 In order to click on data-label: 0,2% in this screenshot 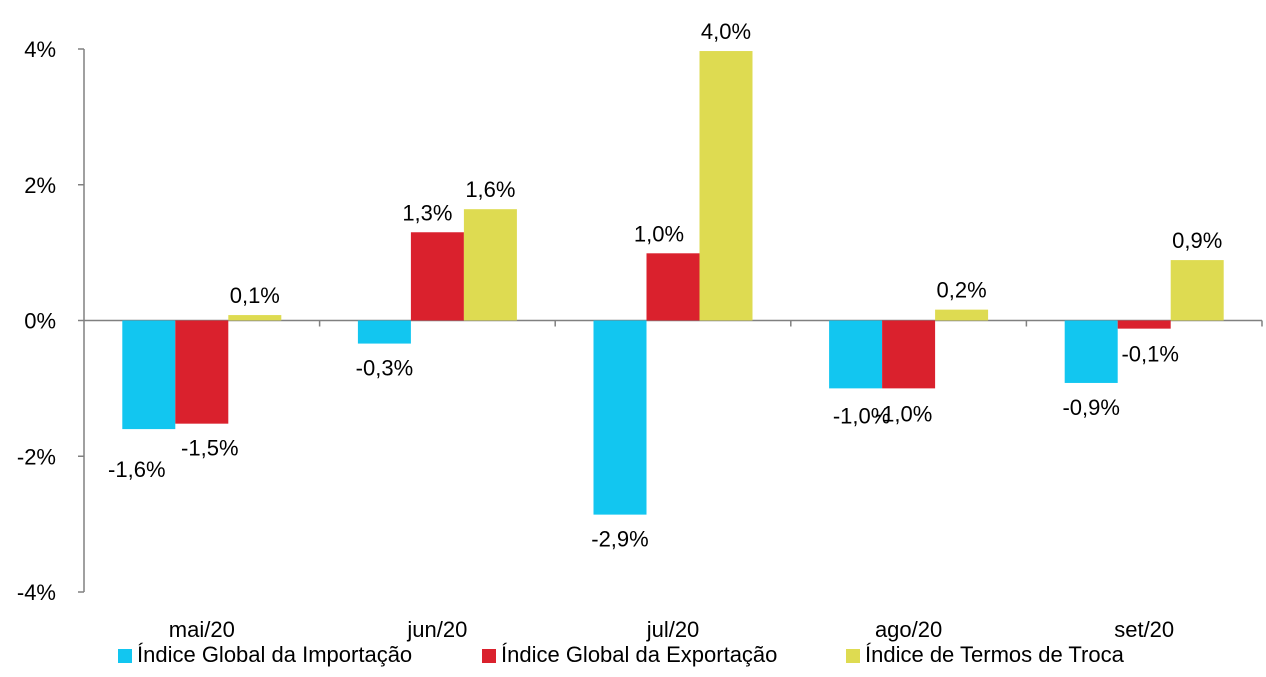, I will do `click(962, 290)`.